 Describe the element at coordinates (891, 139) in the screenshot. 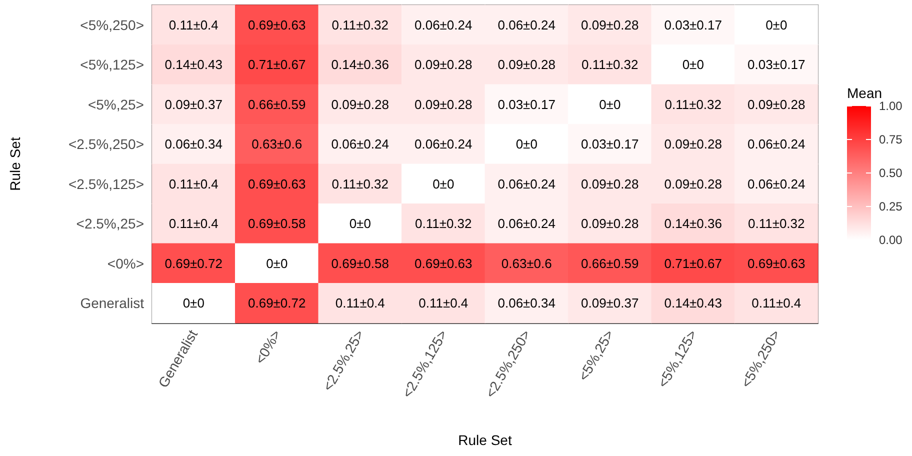

I see `color-bar-label: 0.75` at that location.